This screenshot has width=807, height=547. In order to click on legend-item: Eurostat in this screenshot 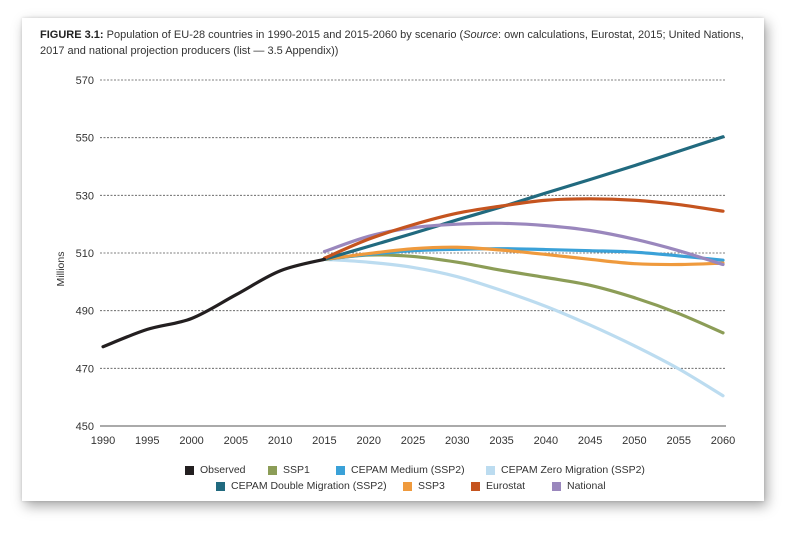, I will do `click(498, 486)`.